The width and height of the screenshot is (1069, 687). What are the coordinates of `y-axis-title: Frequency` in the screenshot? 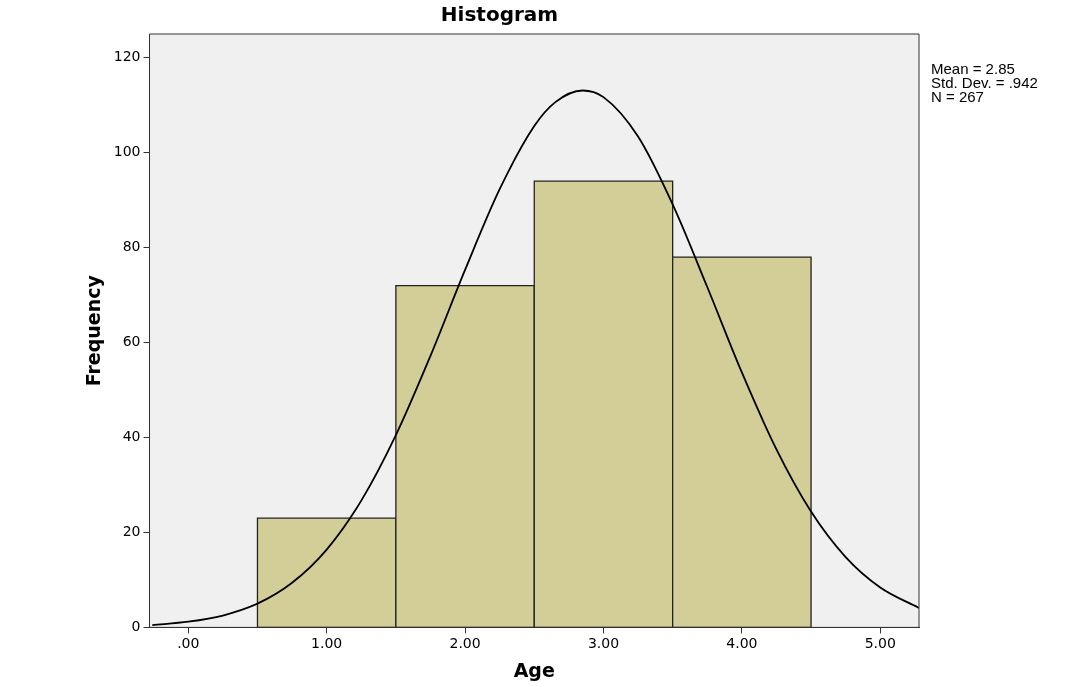 It's located at (93, 330).